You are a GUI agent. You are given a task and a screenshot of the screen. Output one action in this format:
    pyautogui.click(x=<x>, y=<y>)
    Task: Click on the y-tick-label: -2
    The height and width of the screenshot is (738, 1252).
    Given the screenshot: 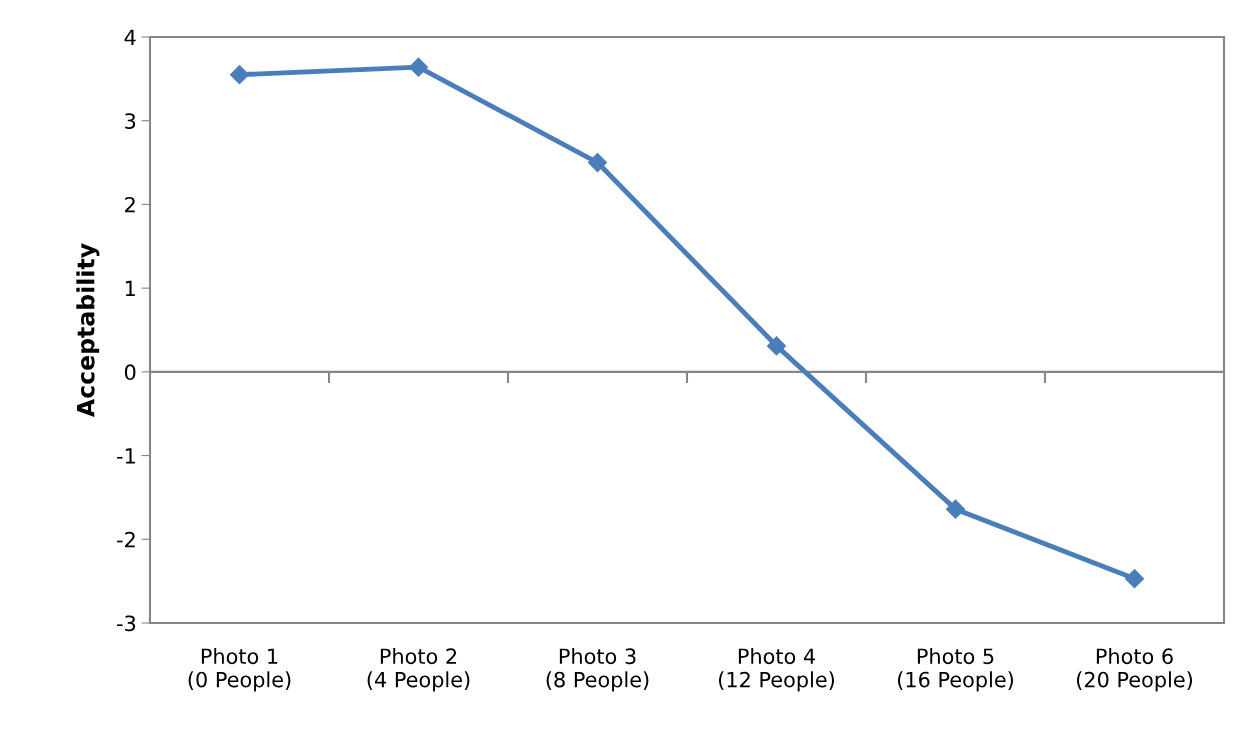 What is the action you would take?
    pyautogui.click(x=126, y=539)
    